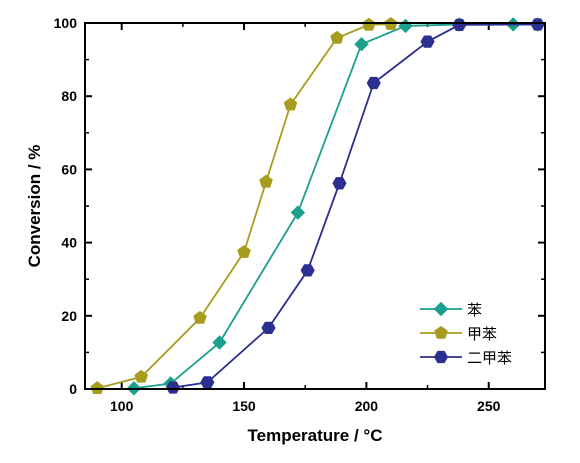 The height and width of the screenshot is (463, 580). I want to click on legend-item: 甲苯, so click(458, 334).